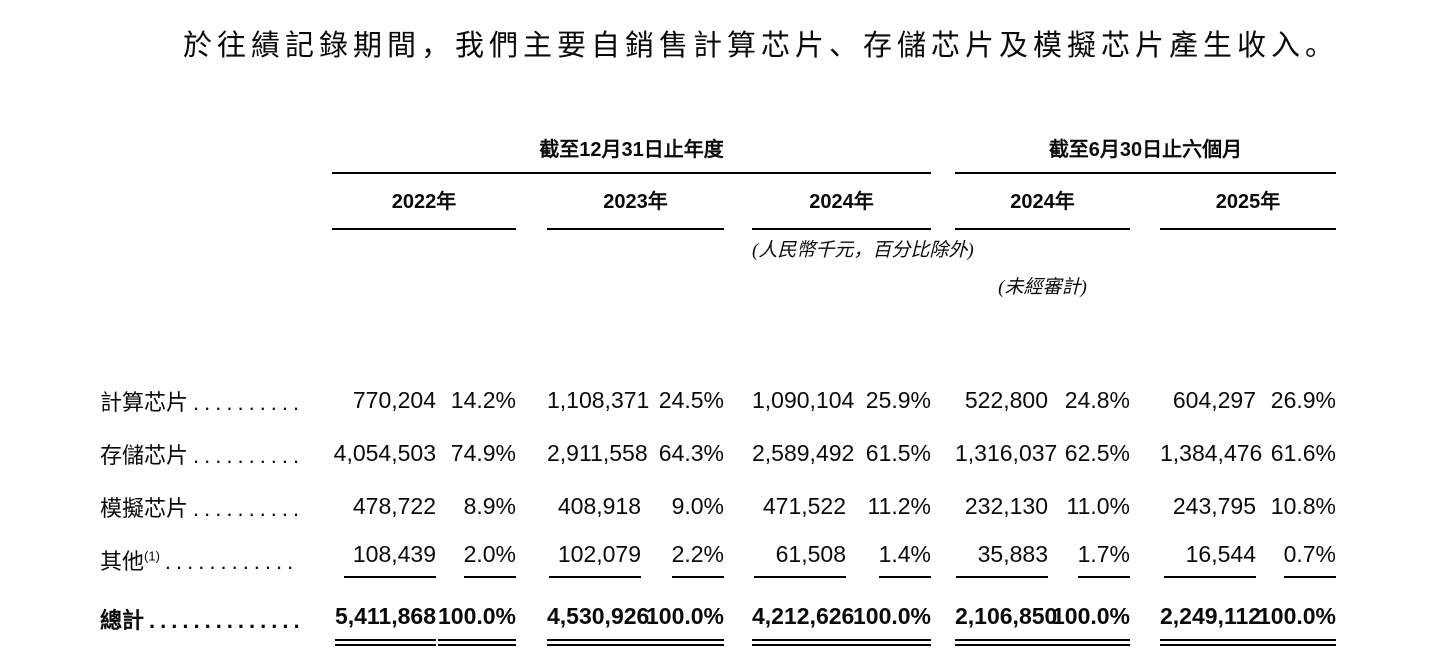 This screenshot has height=660, width=1440. I want to click on cell-value: 1,384,476, so click(1211, 453).